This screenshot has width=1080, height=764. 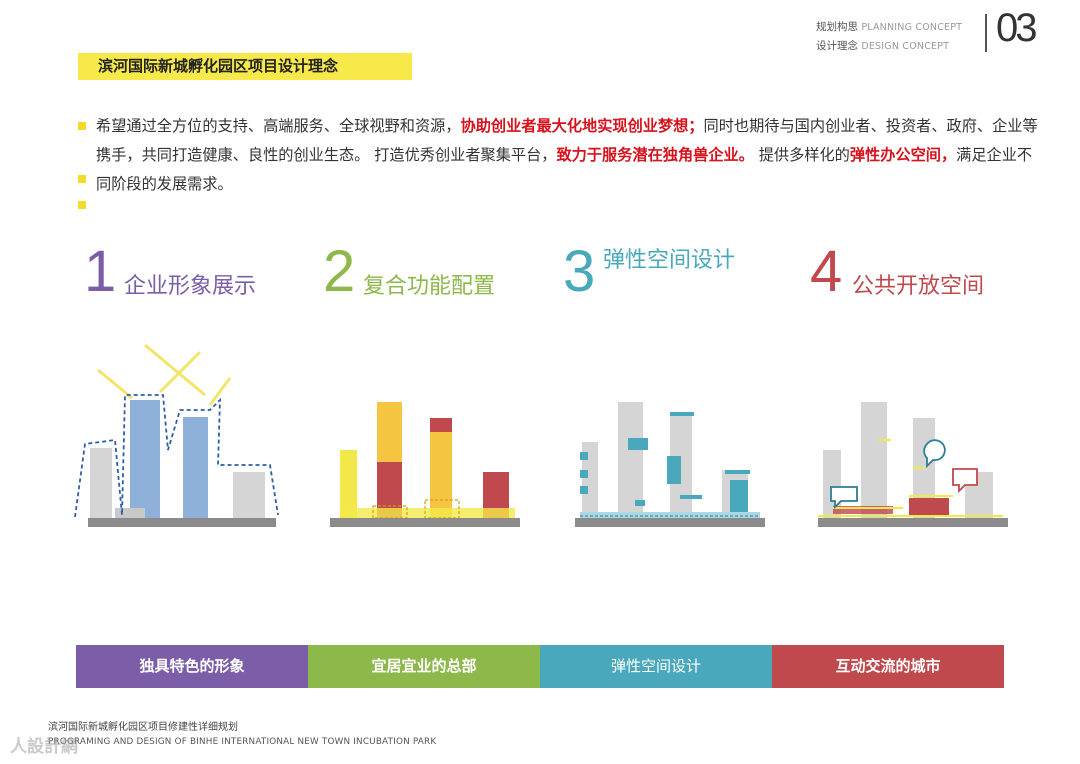 What do you see at coordinates (582, 126) in the screenshot?
I see `paragraph-highlight: 协助创业者最大化地实现创业梦想；` at bounding box center [582, 126].